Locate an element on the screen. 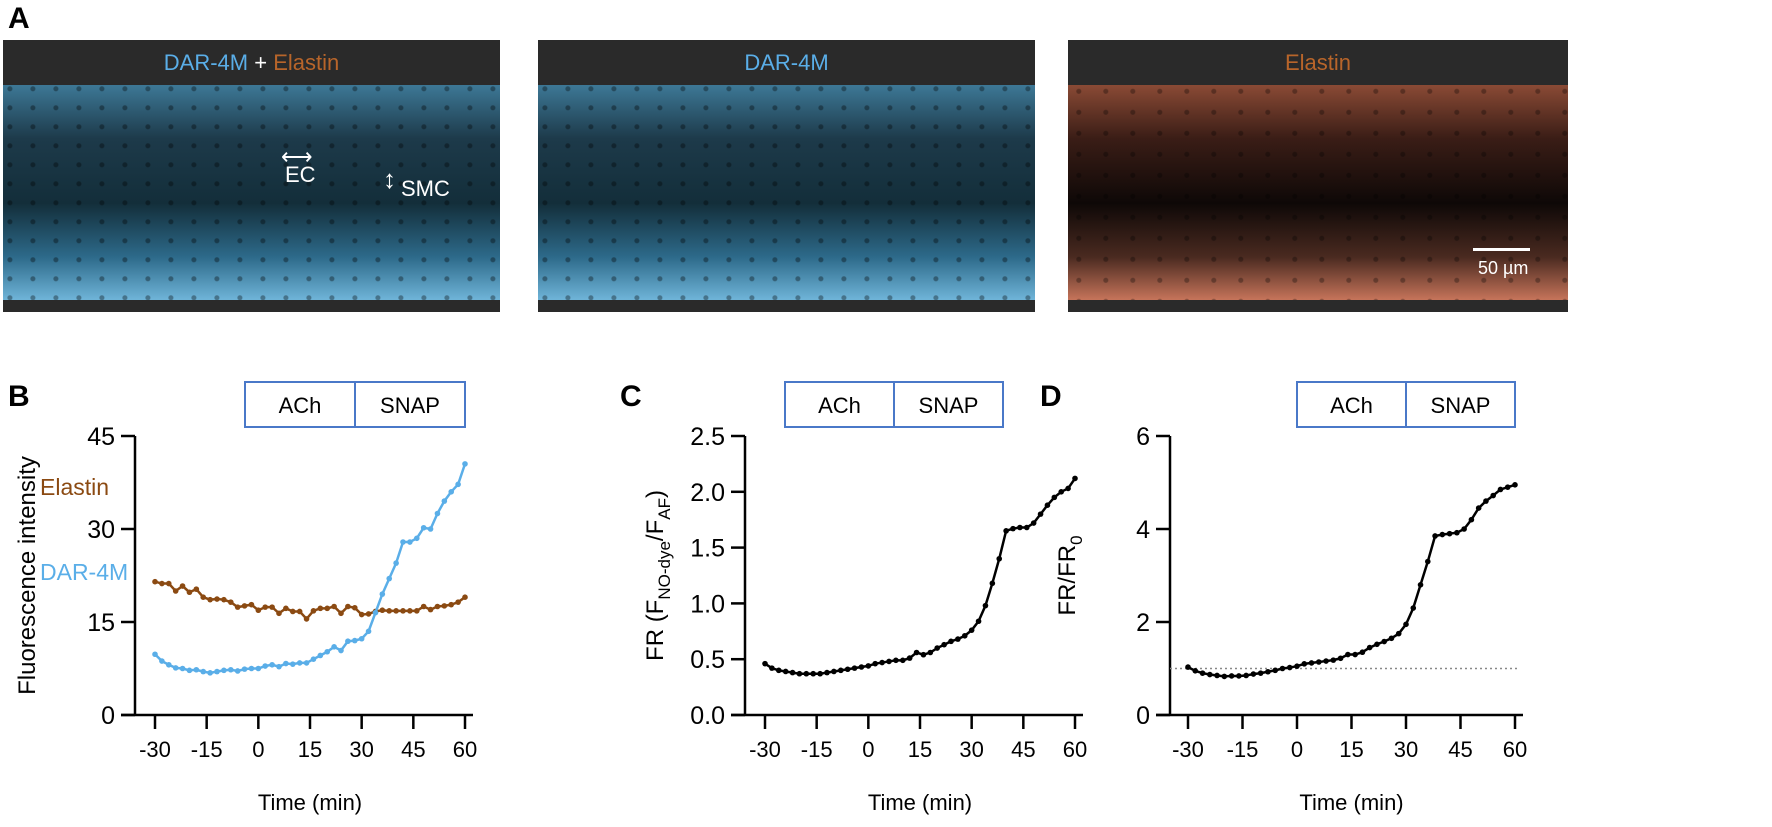 The image size is (1772, 827). b-x-tick-label: 0 is located at coordinates (258, 749).